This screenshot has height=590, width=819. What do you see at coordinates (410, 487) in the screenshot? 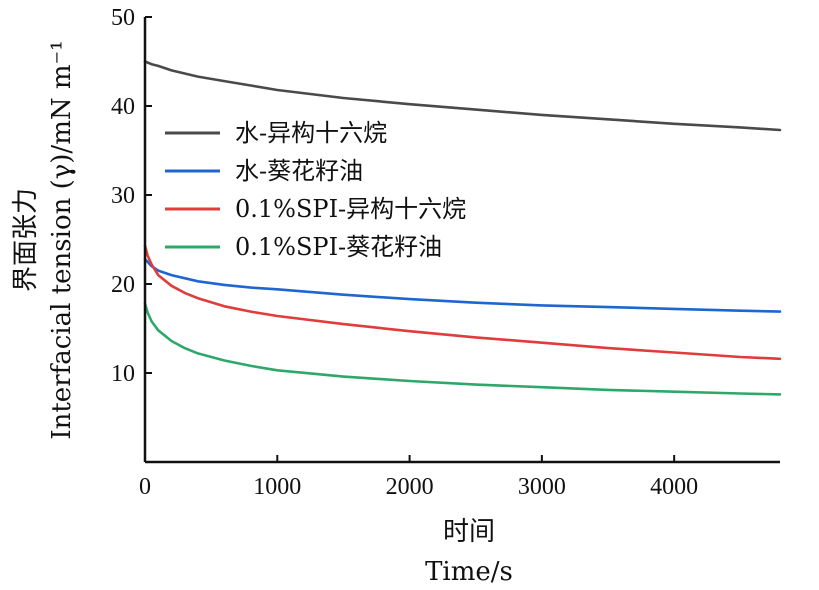
I see `x-tick-label: 2000` at bounding box center [410, 487].